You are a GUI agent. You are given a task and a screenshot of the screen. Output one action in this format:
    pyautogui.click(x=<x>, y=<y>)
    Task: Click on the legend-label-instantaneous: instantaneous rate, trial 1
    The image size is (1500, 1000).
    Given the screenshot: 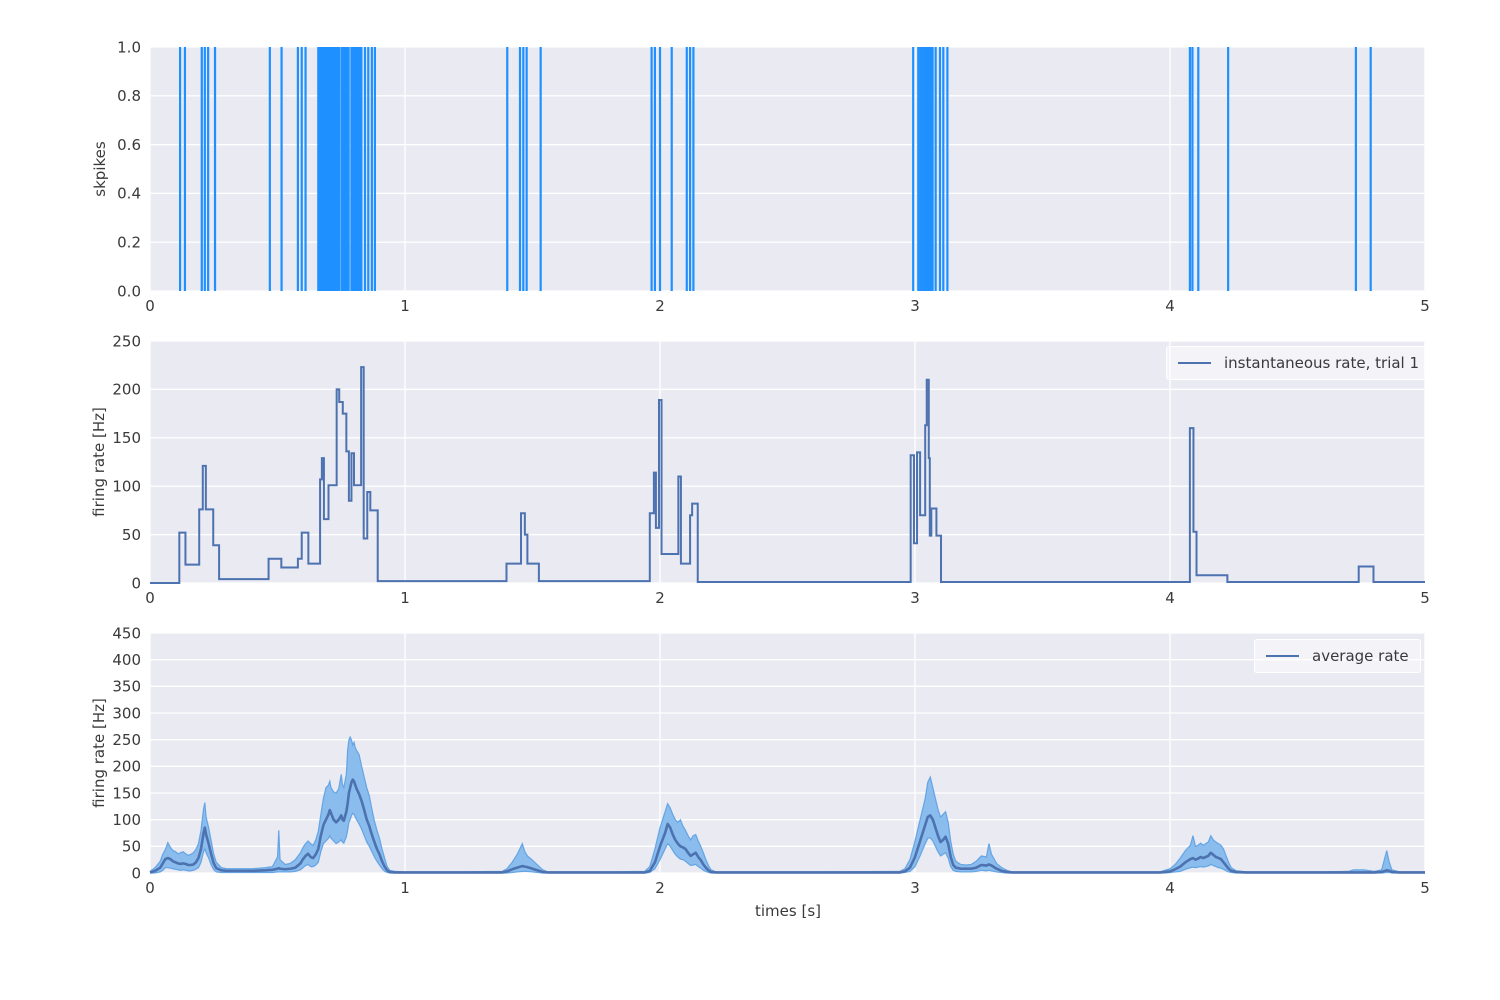 What is the action you would take?
    pyautogui.click(x=1322, y=363)
    